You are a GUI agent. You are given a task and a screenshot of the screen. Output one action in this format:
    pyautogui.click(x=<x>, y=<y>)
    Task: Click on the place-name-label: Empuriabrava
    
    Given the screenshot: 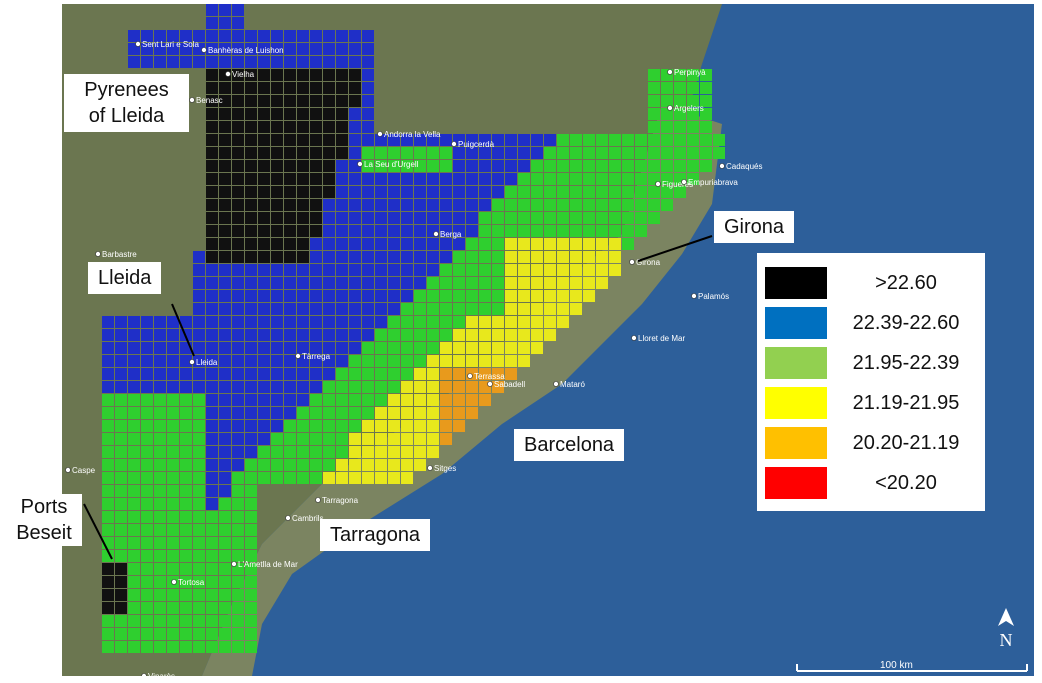 What is the action you would take?
    pyautogui.click(x=713, y=182)
    